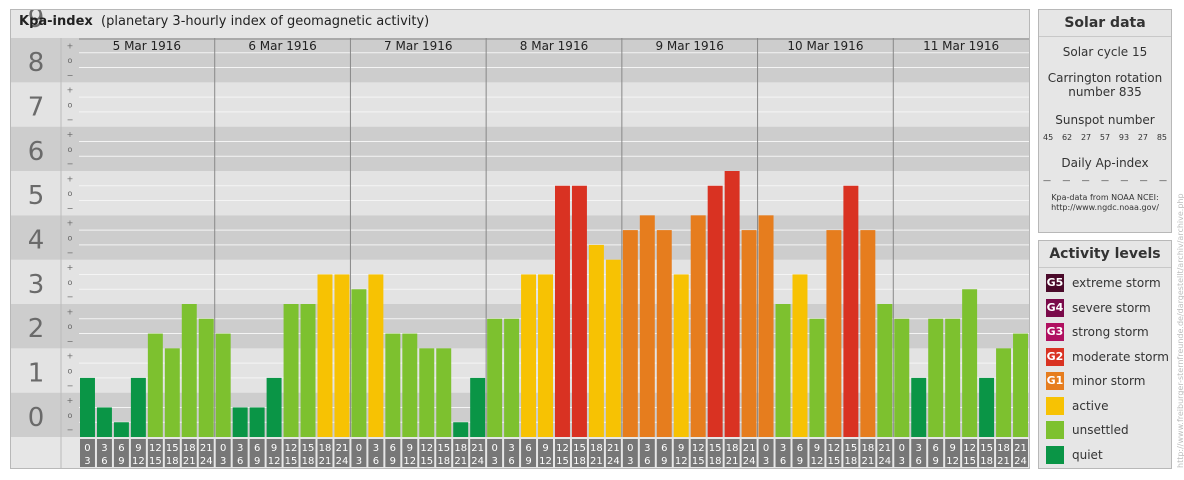 Image resolution: width=1184 pixels, height=480 pixels. Describe the element at coordinates (1055, 405) in the screenshot. I see `level-swatch` at that location.